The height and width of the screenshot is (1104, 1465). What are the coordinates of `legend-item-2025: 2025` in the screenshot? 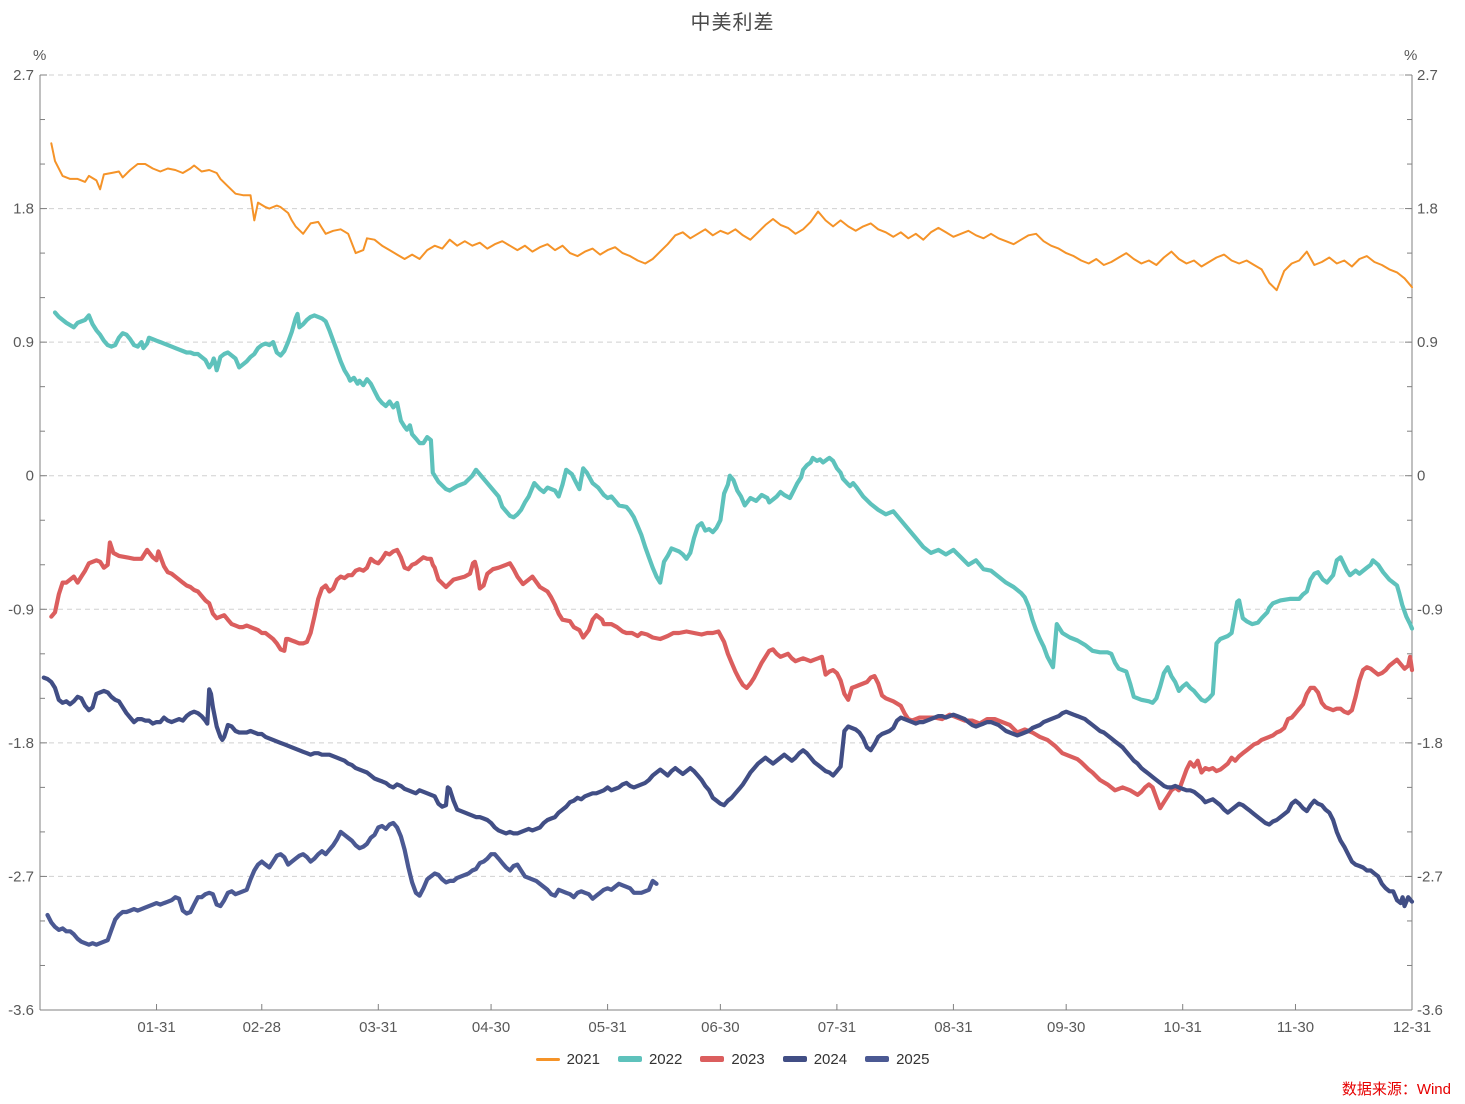 It's located at (897, 1059).